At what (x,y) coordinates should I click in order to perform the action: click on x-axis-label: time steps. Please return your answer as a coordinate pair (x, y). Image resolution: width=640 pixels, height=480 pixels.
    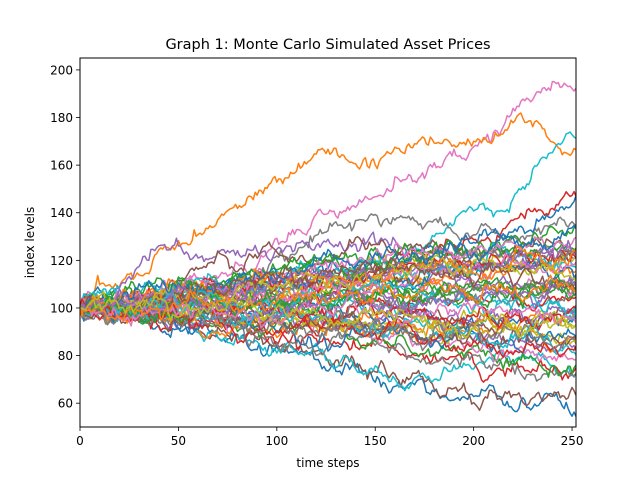
    Looking at the image, I should click on (327, 463).